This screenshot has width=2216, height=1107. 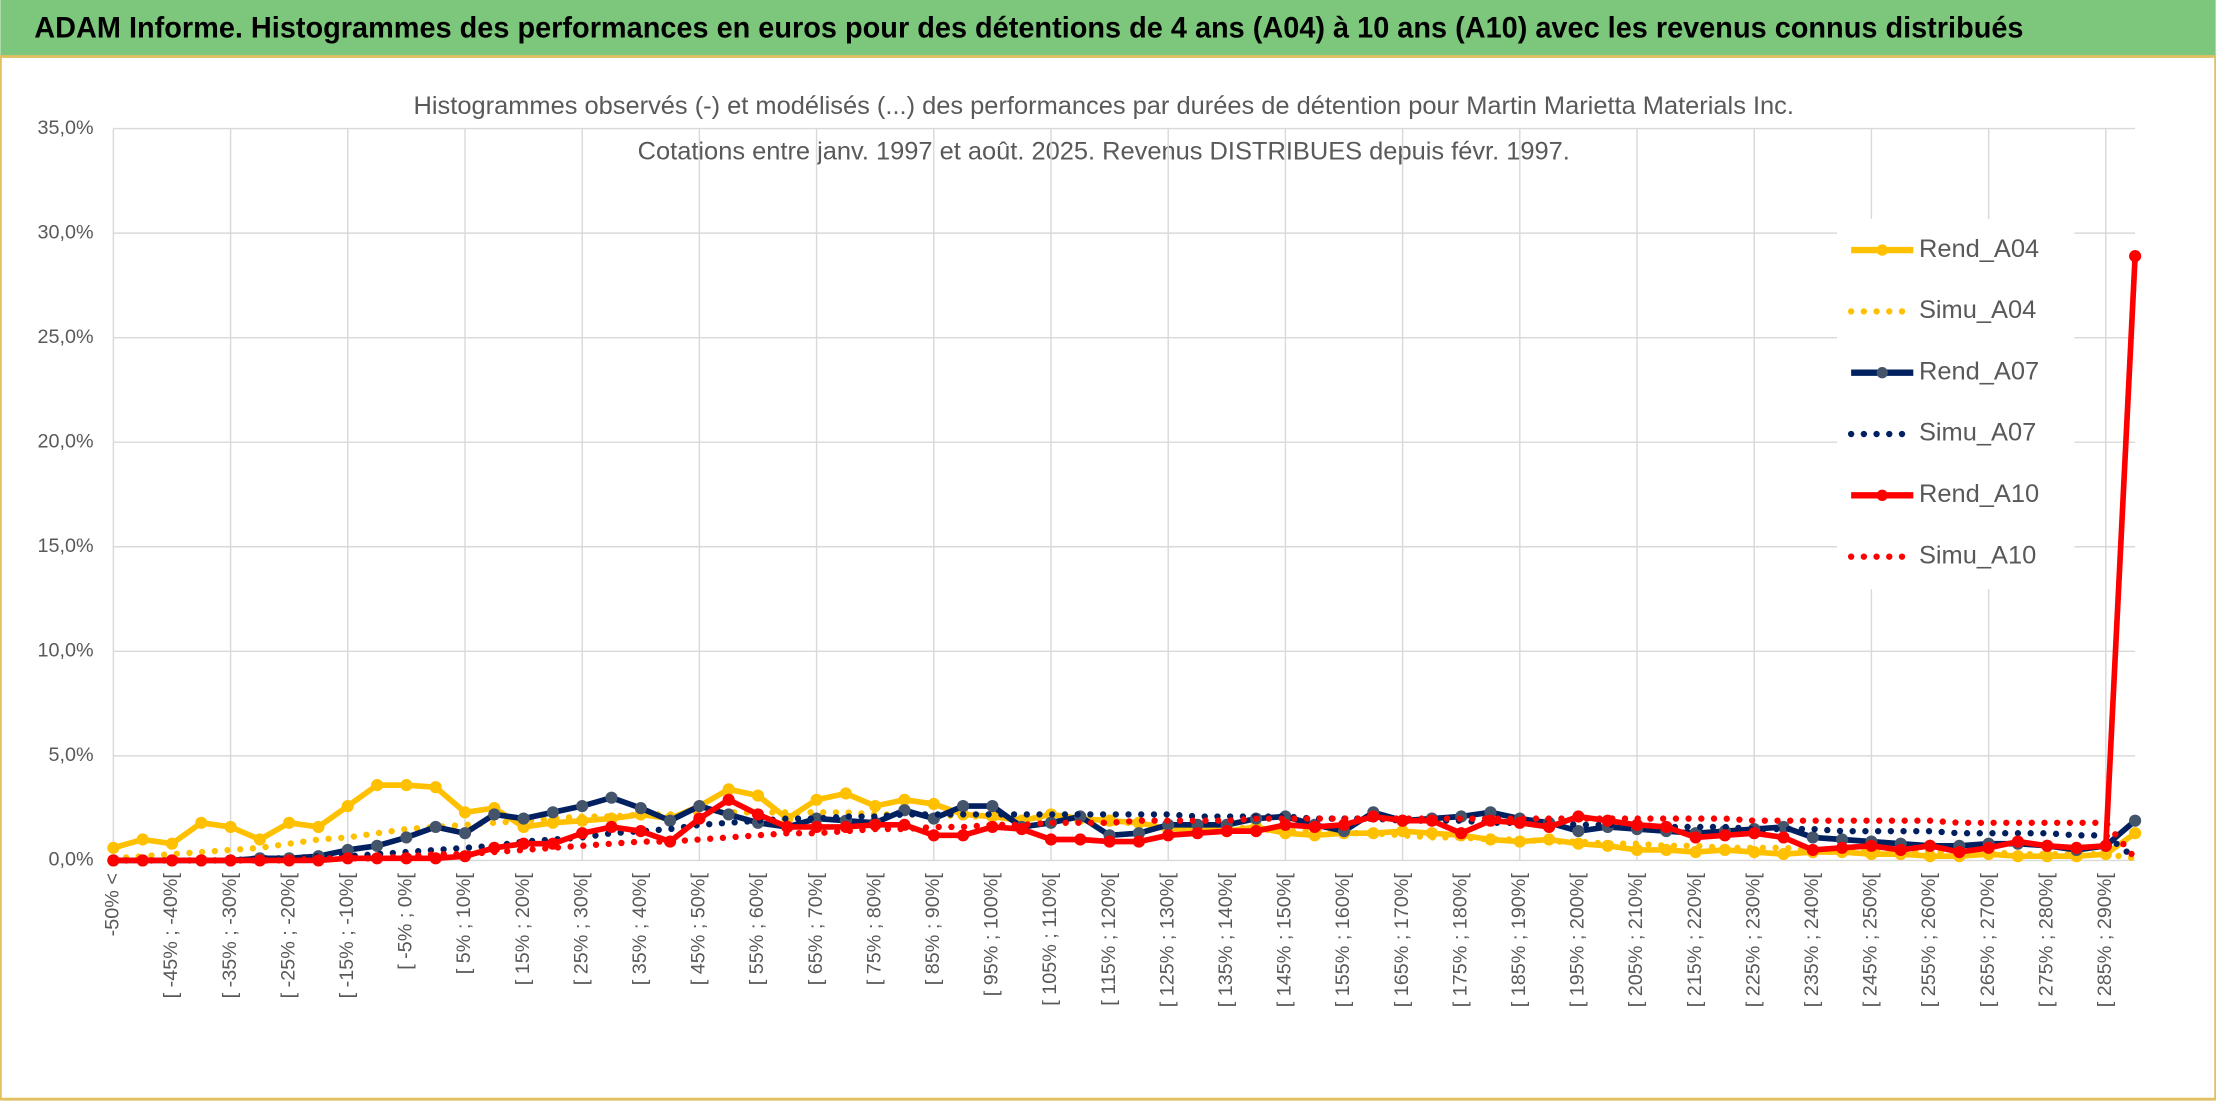 I want to click on x-tick-label: [ -25% ; -20%[, so click(x=288, y=936).